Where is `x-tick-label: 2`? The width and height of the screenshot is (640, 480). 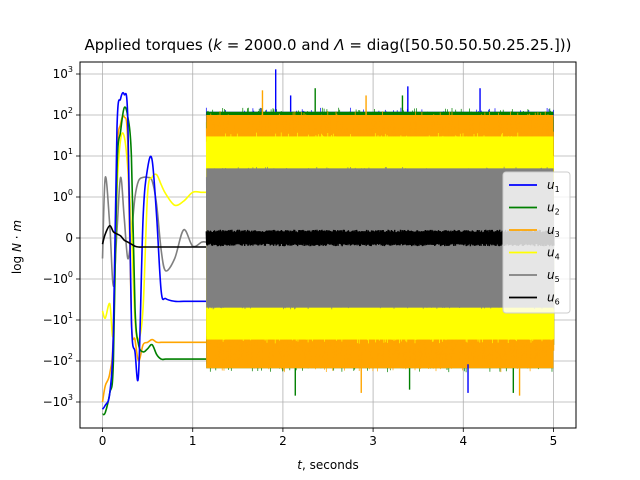 x-tick-label: 2 is located at coordinates (283, 441).